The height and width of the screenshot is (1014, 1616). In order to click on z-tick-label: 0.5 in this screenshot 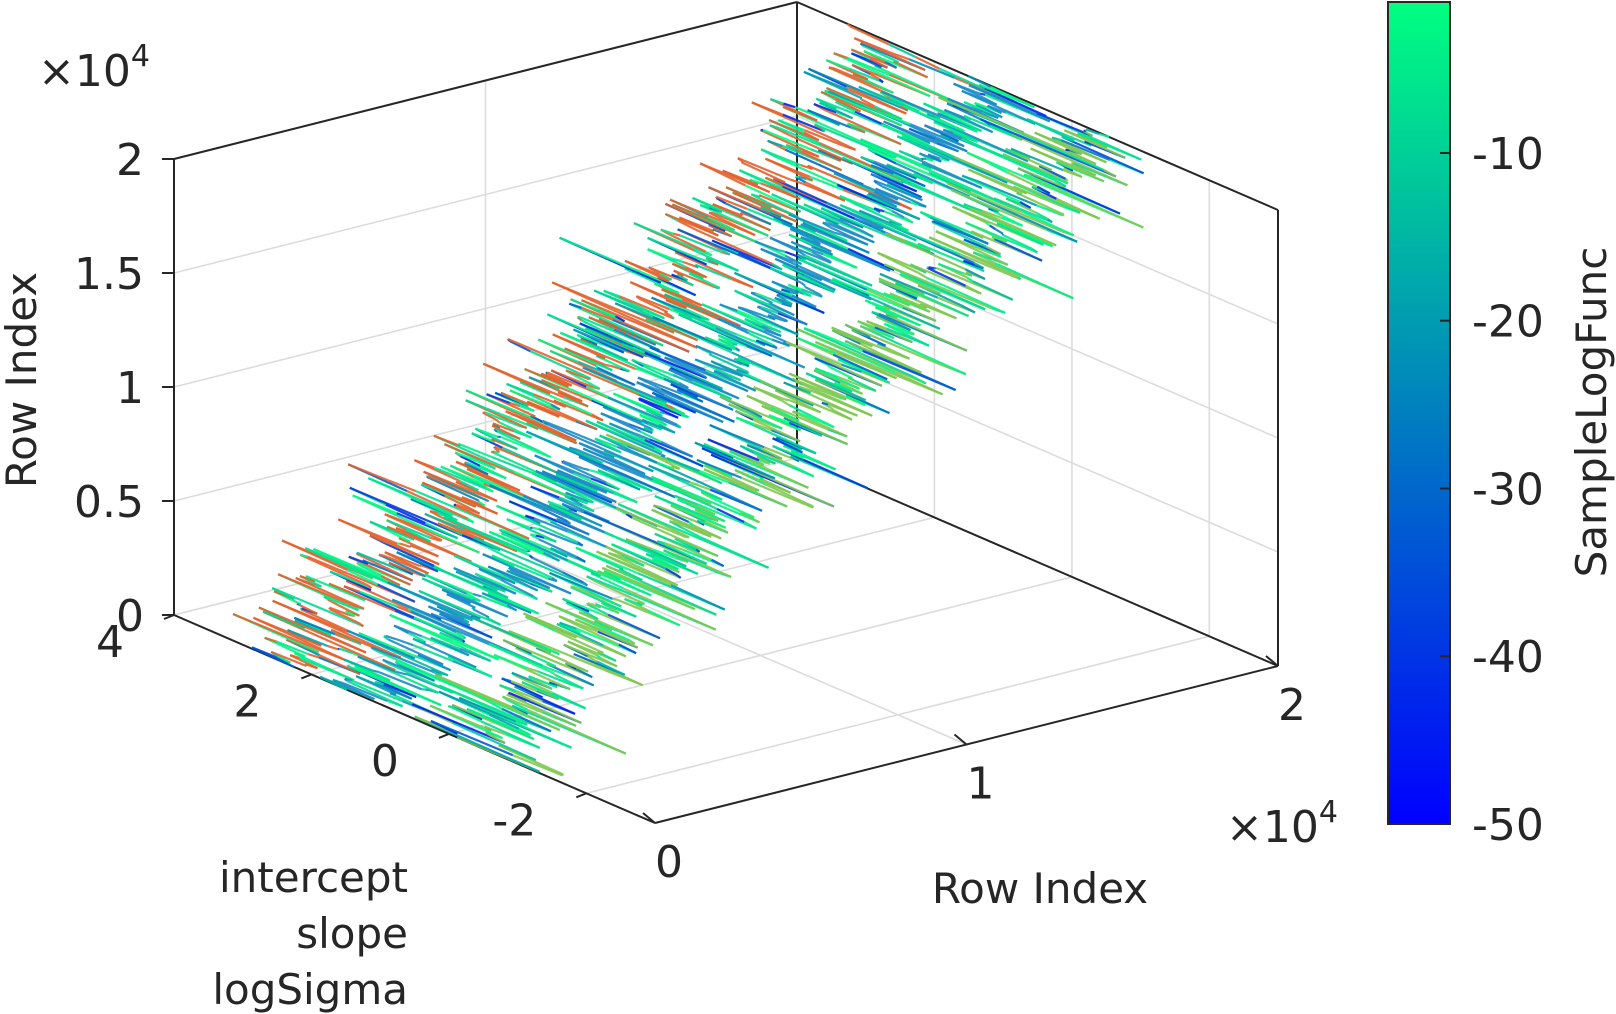, I will do `click(109, 502)`.